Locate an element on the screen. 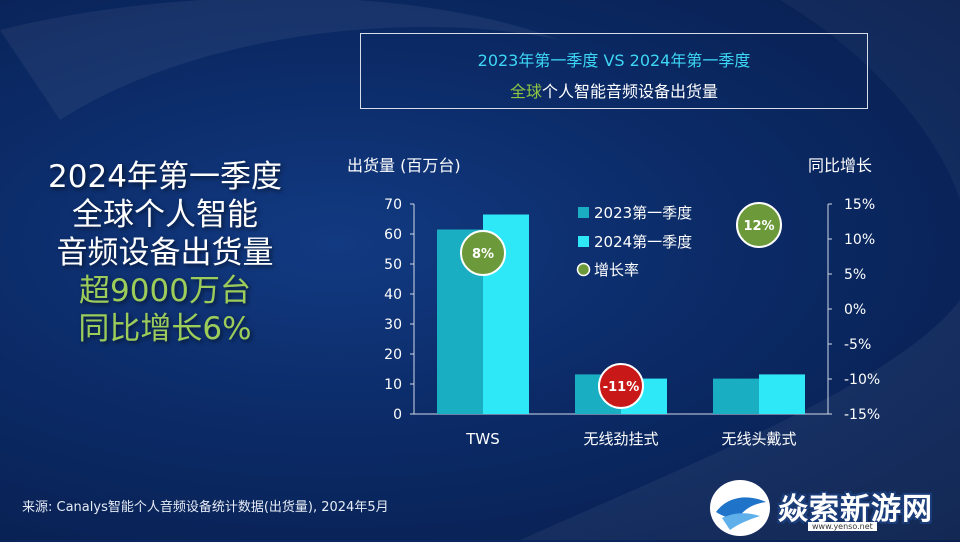 This screenshot has height=542, width=960. y2-tick-label: -5% is located at coordinates (857, 345).